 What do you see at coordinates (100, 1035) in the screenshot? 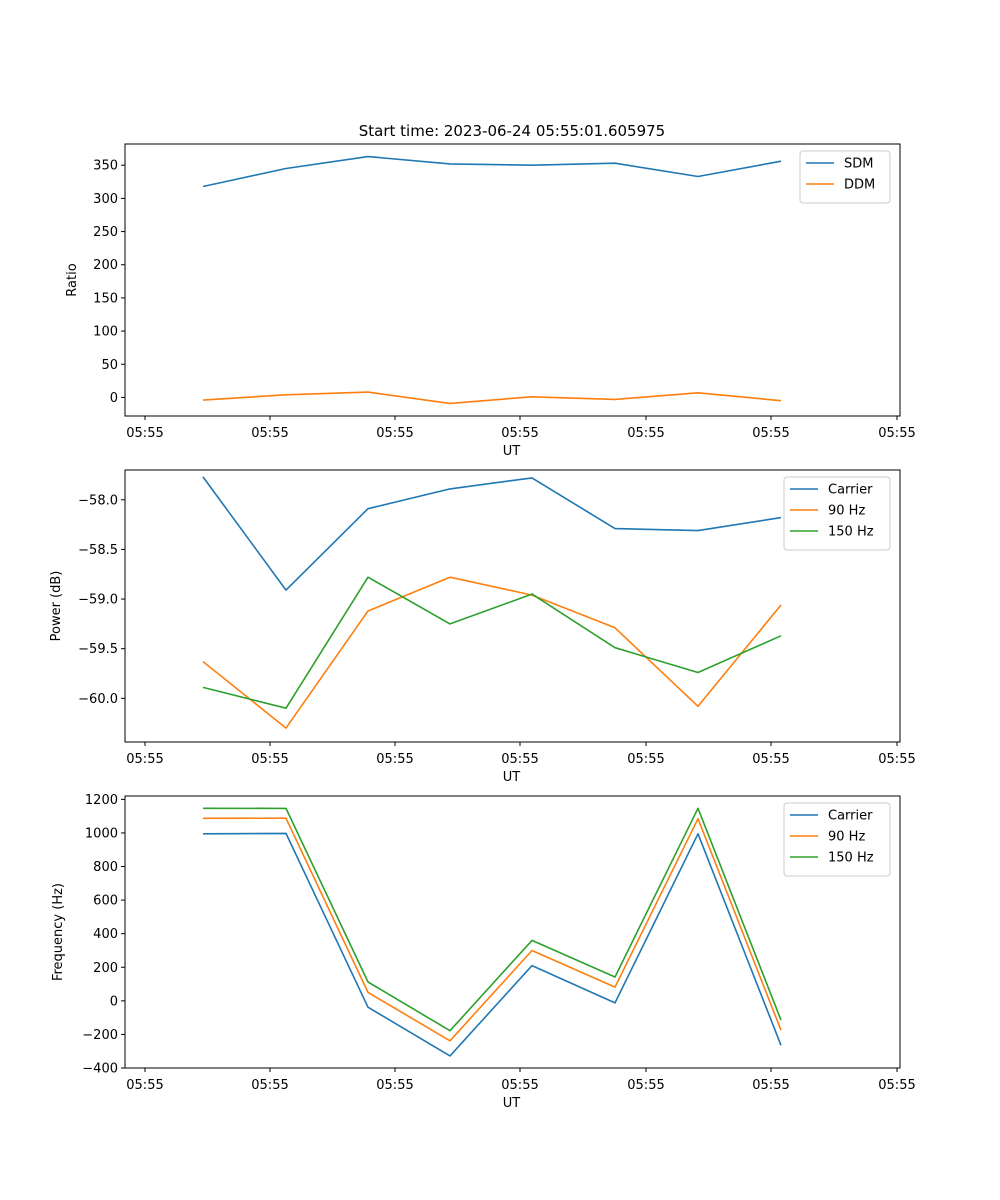
I see `y-tick-label: −200` at bounding box center [100, 1035].